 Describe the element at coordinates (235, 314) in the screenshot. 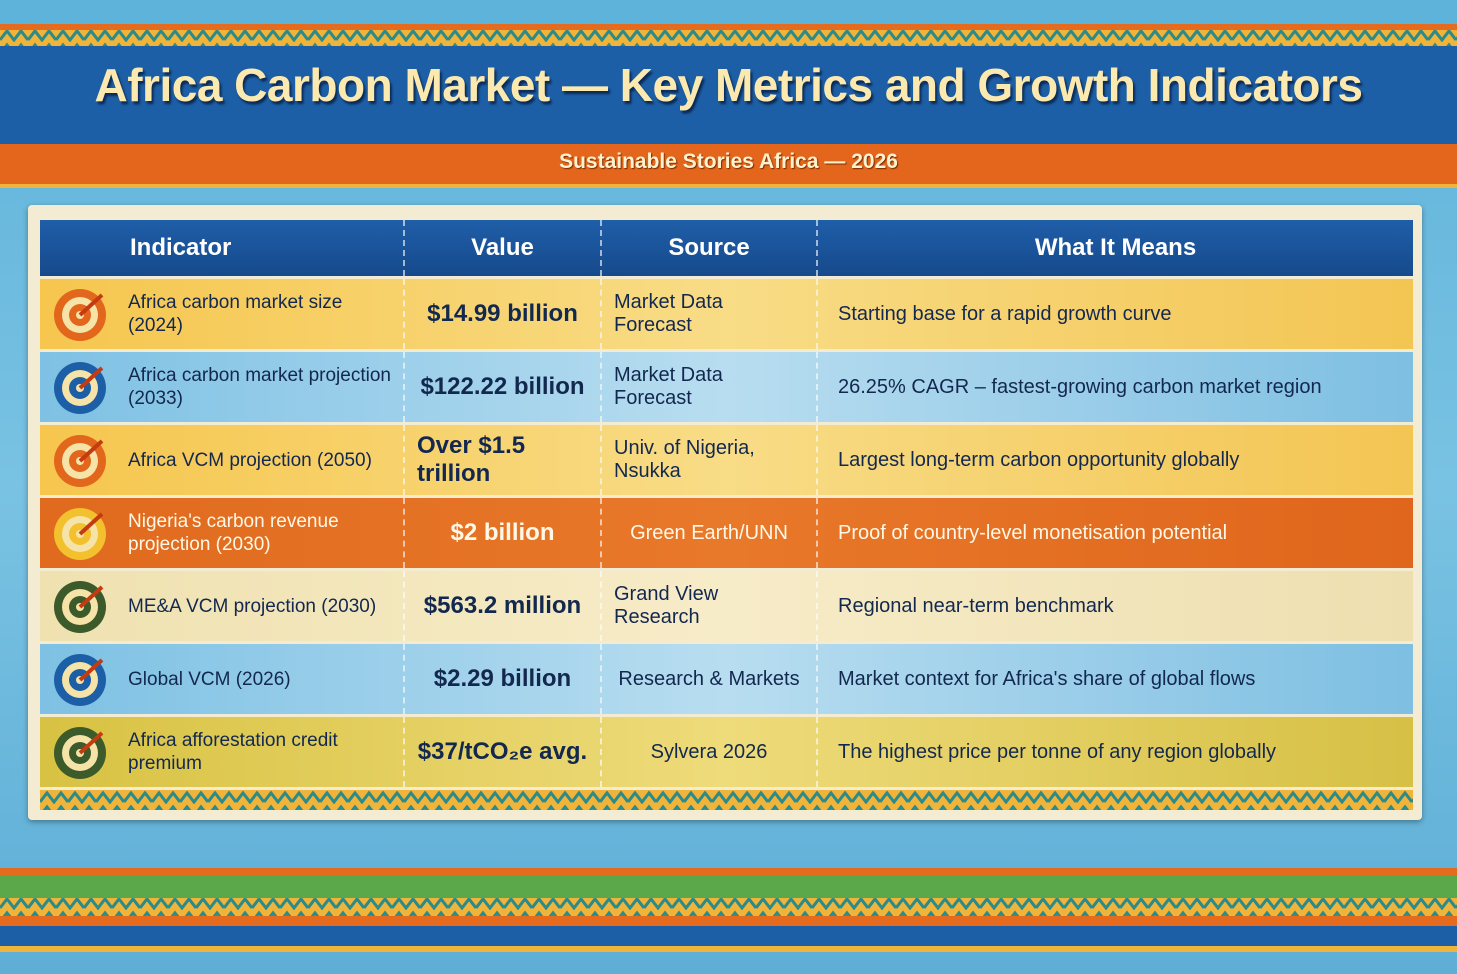

I see `cell-text: Africa carbon market size (2024)` at that location.